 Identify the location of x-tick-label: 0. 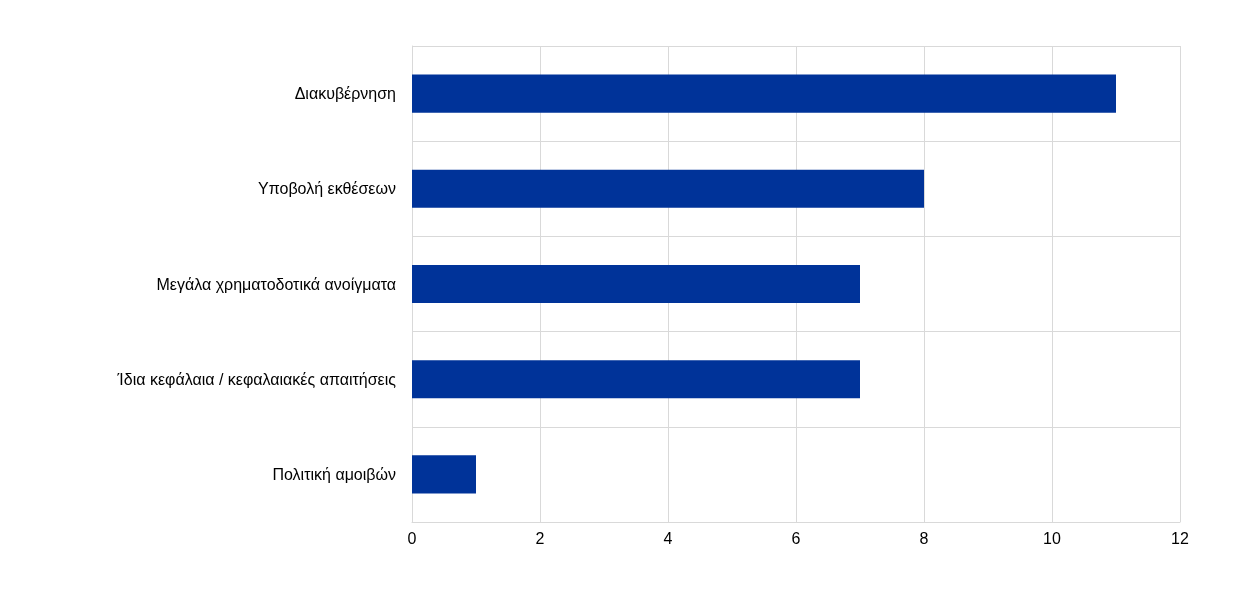
(412, 538).